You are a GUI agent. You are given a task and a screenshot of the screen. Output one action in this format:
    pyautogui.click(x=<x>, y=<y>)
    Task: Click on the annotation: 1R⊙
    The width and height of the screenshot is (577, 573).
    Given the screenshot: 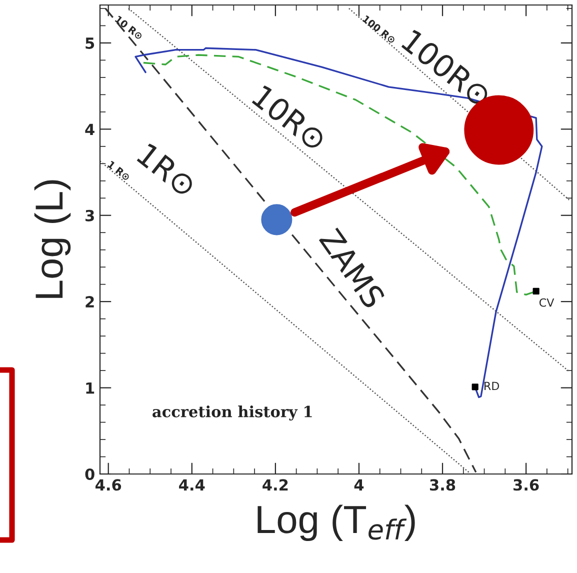 What is the action you would take?
    pyautogui.click(x=167, y=170)
    